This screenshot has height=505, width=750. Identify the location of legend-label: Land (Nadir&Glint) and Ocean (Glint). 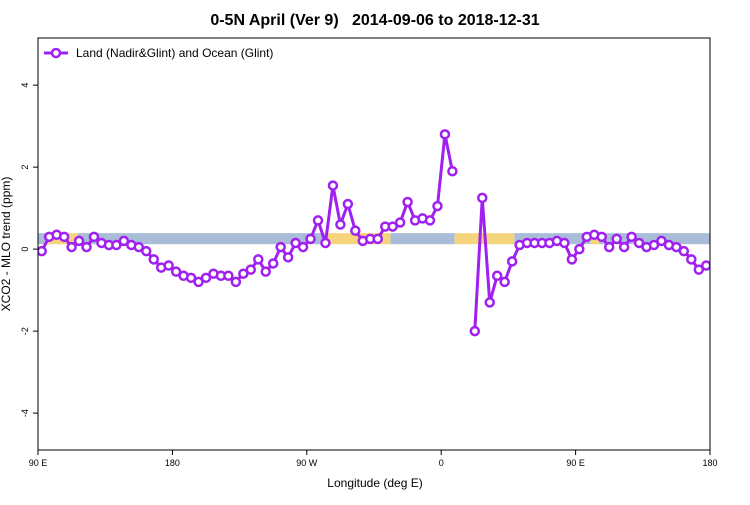
(174, 53).